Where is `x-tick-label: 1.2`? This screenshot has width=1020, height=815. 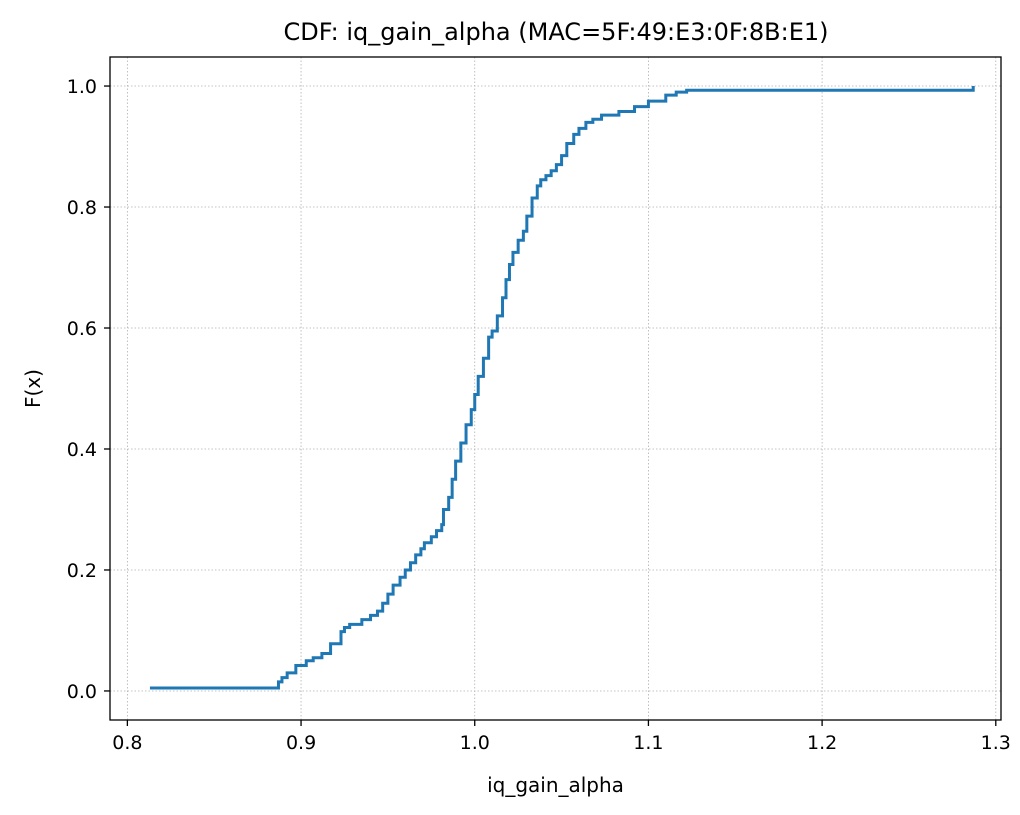
x-tick-label: 1.2 is located at coordinates (822, 743).